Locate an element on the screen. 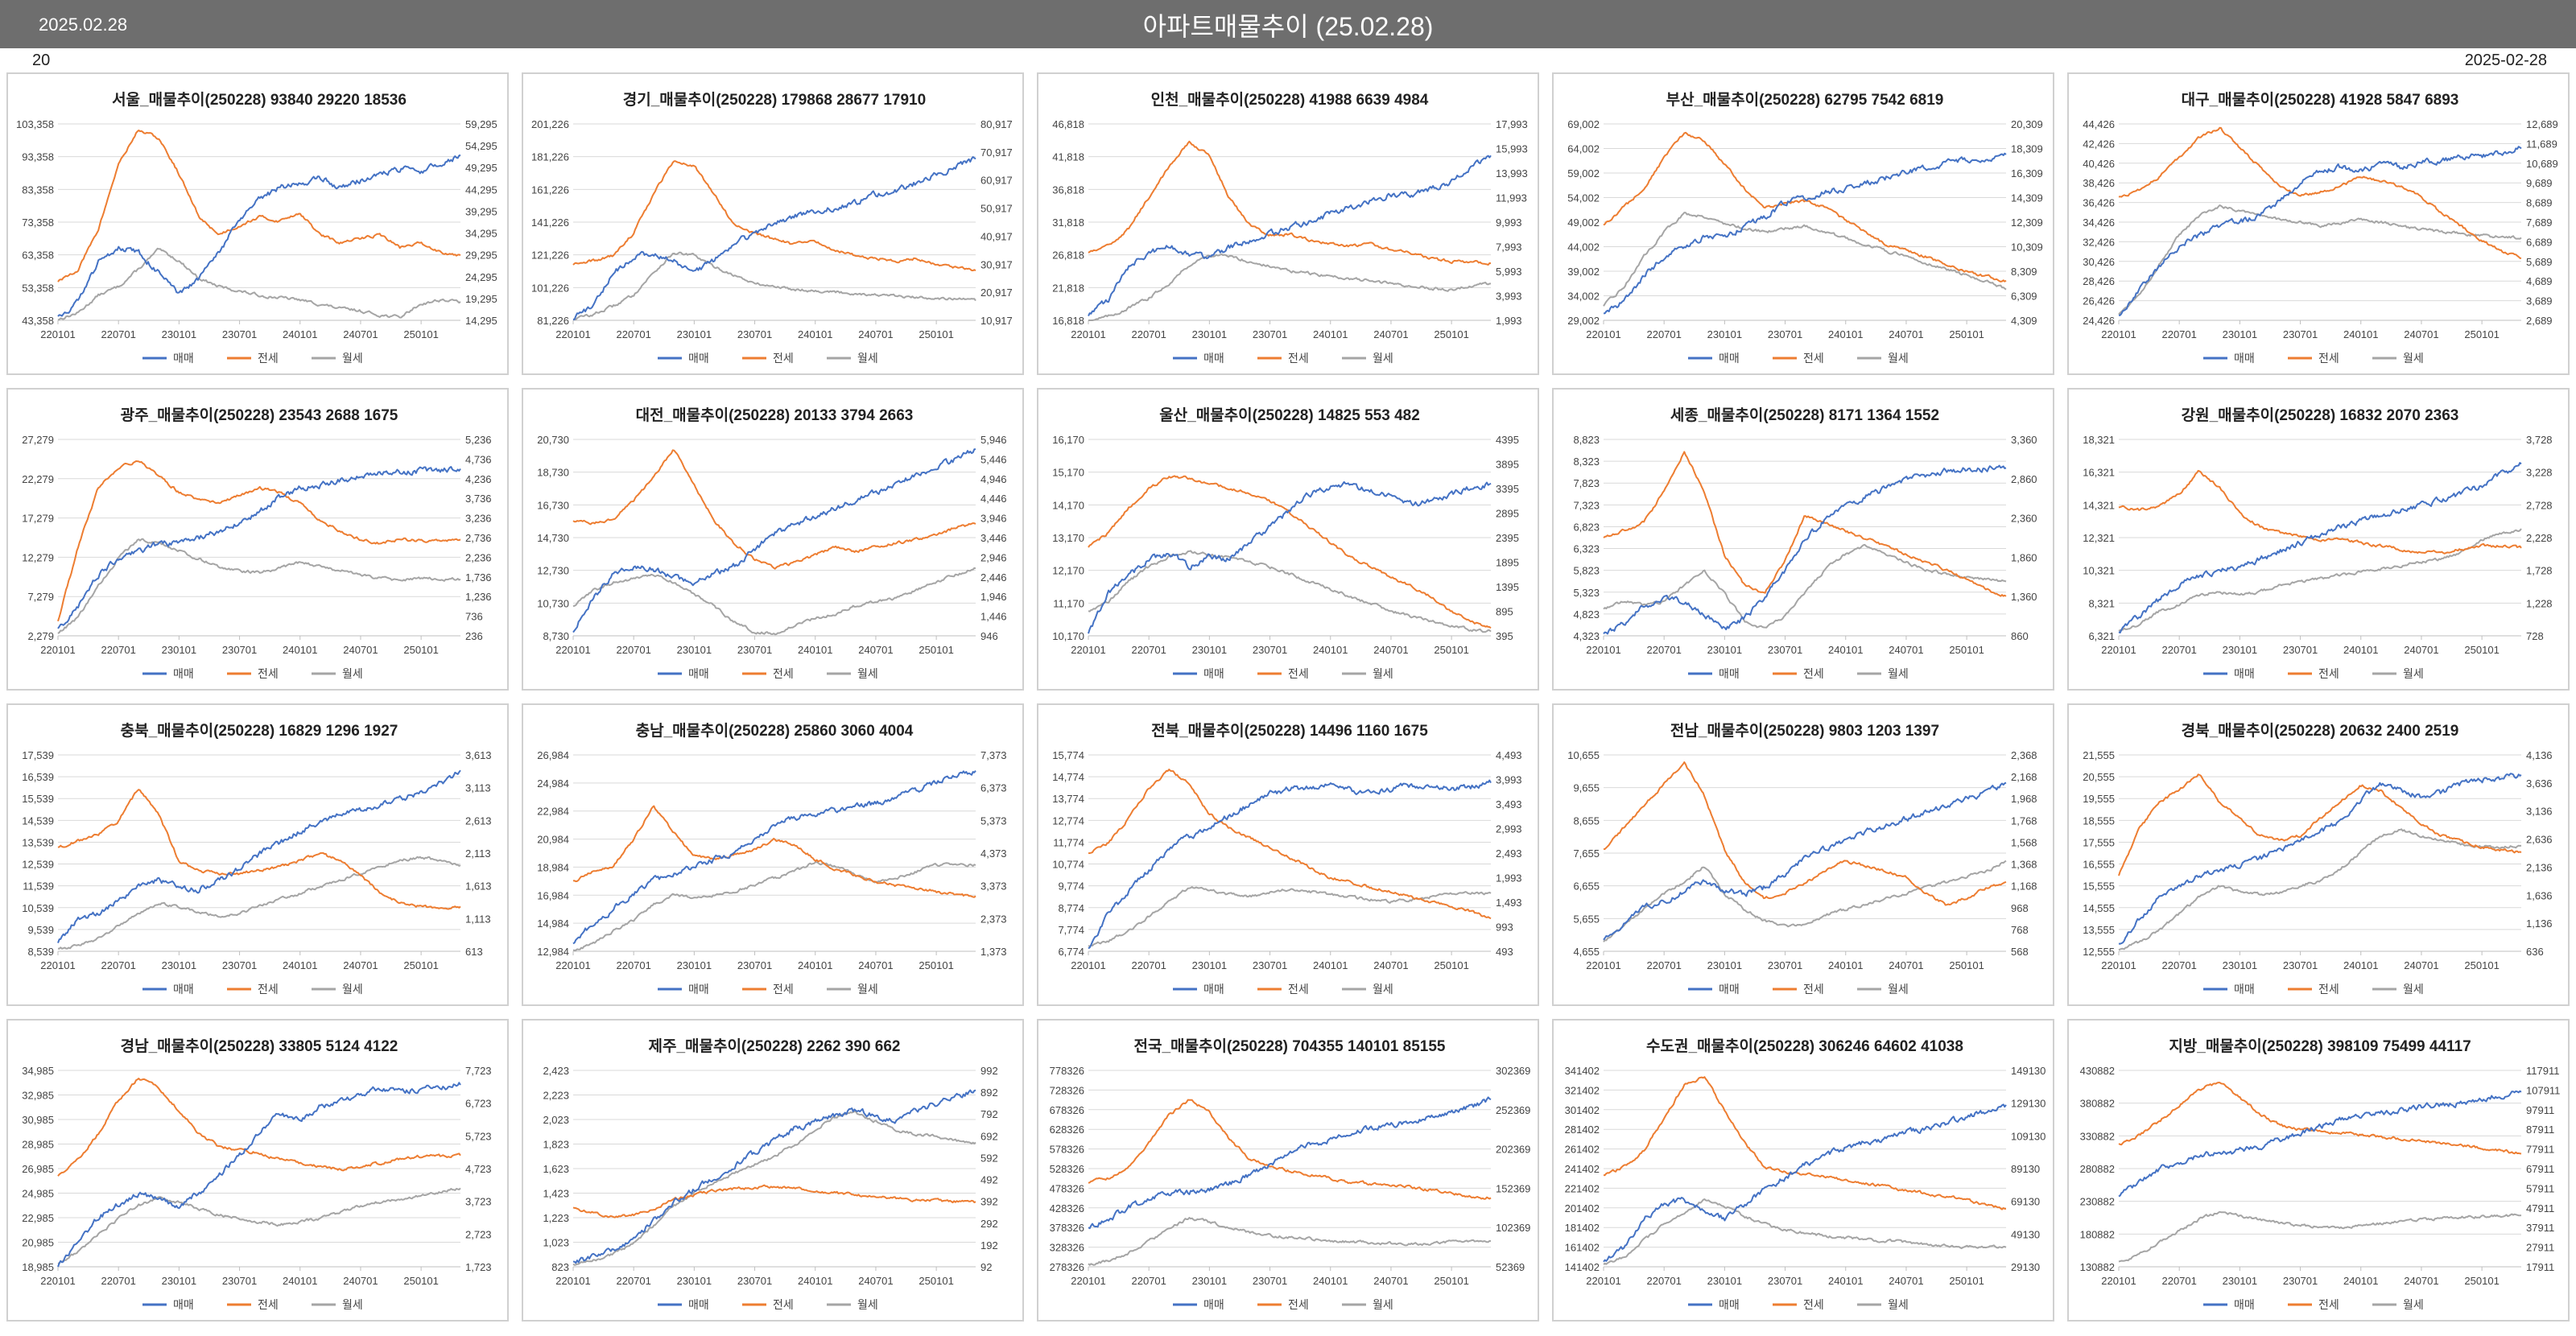 This screenshot has width=2576, height=1336. y-right-tick-label: 107911 is located at coordinates (2543, 1090).